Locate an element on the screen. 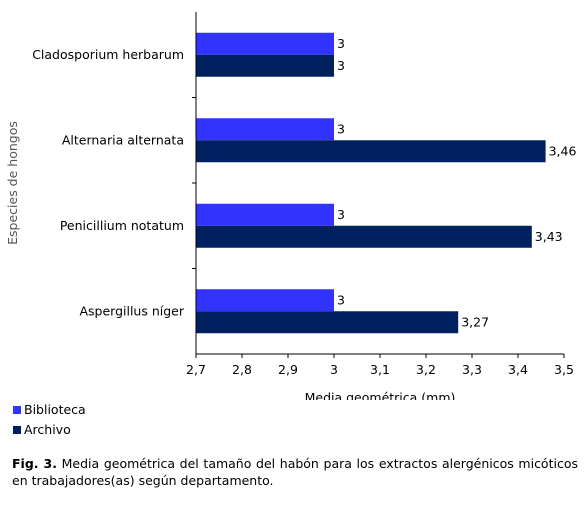 Image resolution: width=587 pixels, height=517 pixels. x-tick-label-8: 3,4 is located at coordinates (518, 369).